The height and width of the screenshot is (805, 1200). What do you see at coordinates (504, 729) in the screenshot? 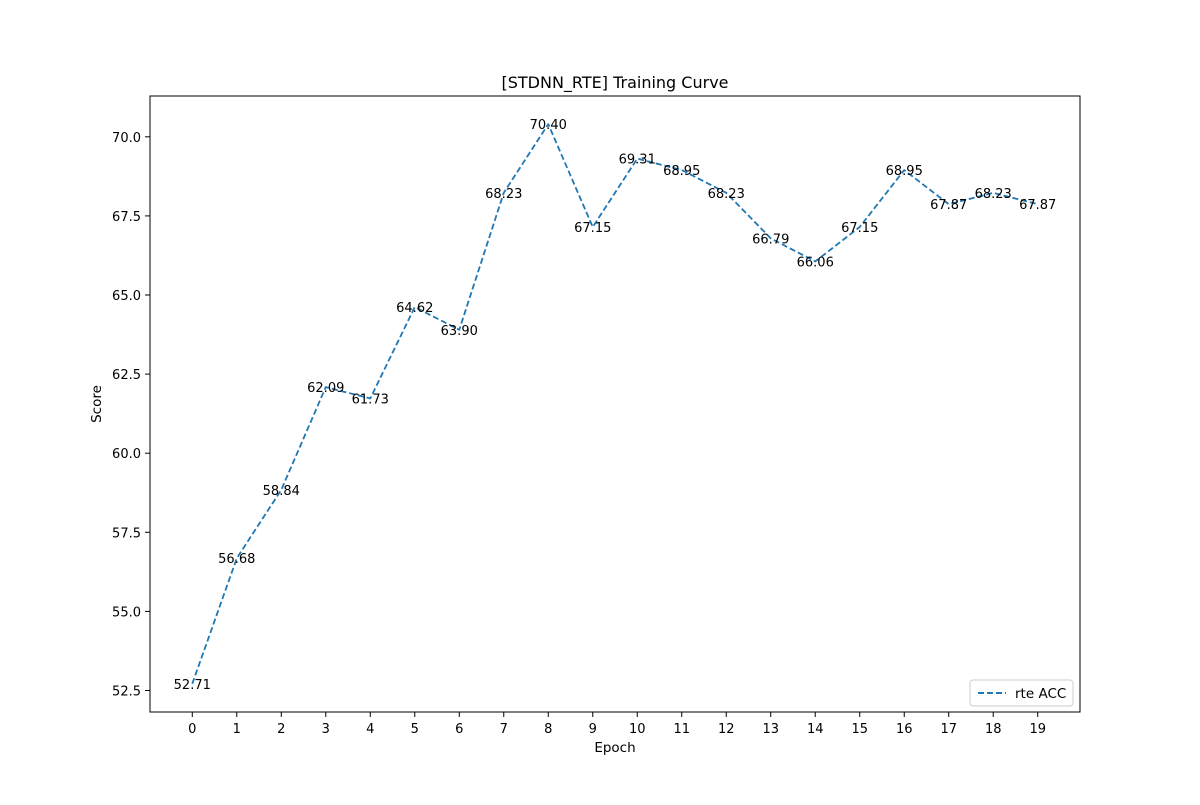
I see `x-tick-label: 7` at bounding box center [504, 729].